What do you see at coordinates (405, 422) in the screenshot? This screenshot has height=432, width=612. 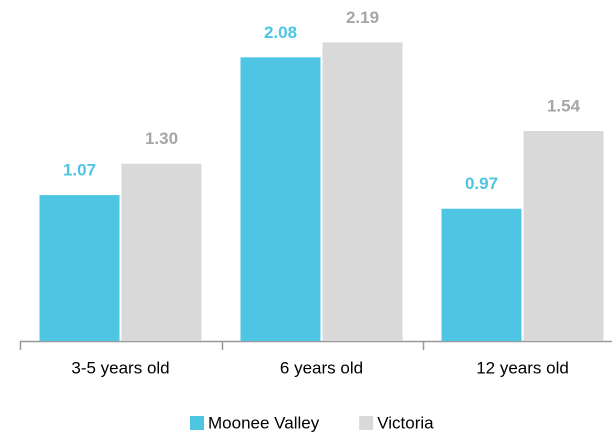 I see `legend-label: Victoria` at bounding box center [405, 422].